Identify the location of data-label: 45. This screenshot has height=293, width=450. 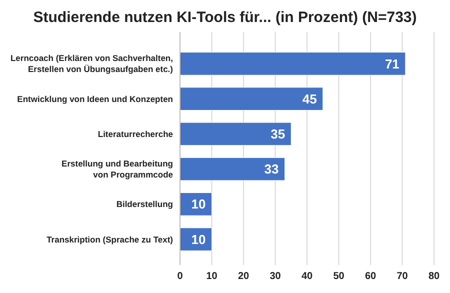
(309, 98).